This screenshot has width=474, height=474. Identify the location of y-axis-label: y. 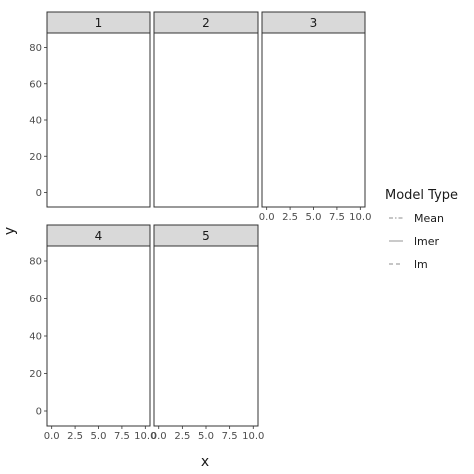
(10, 231).